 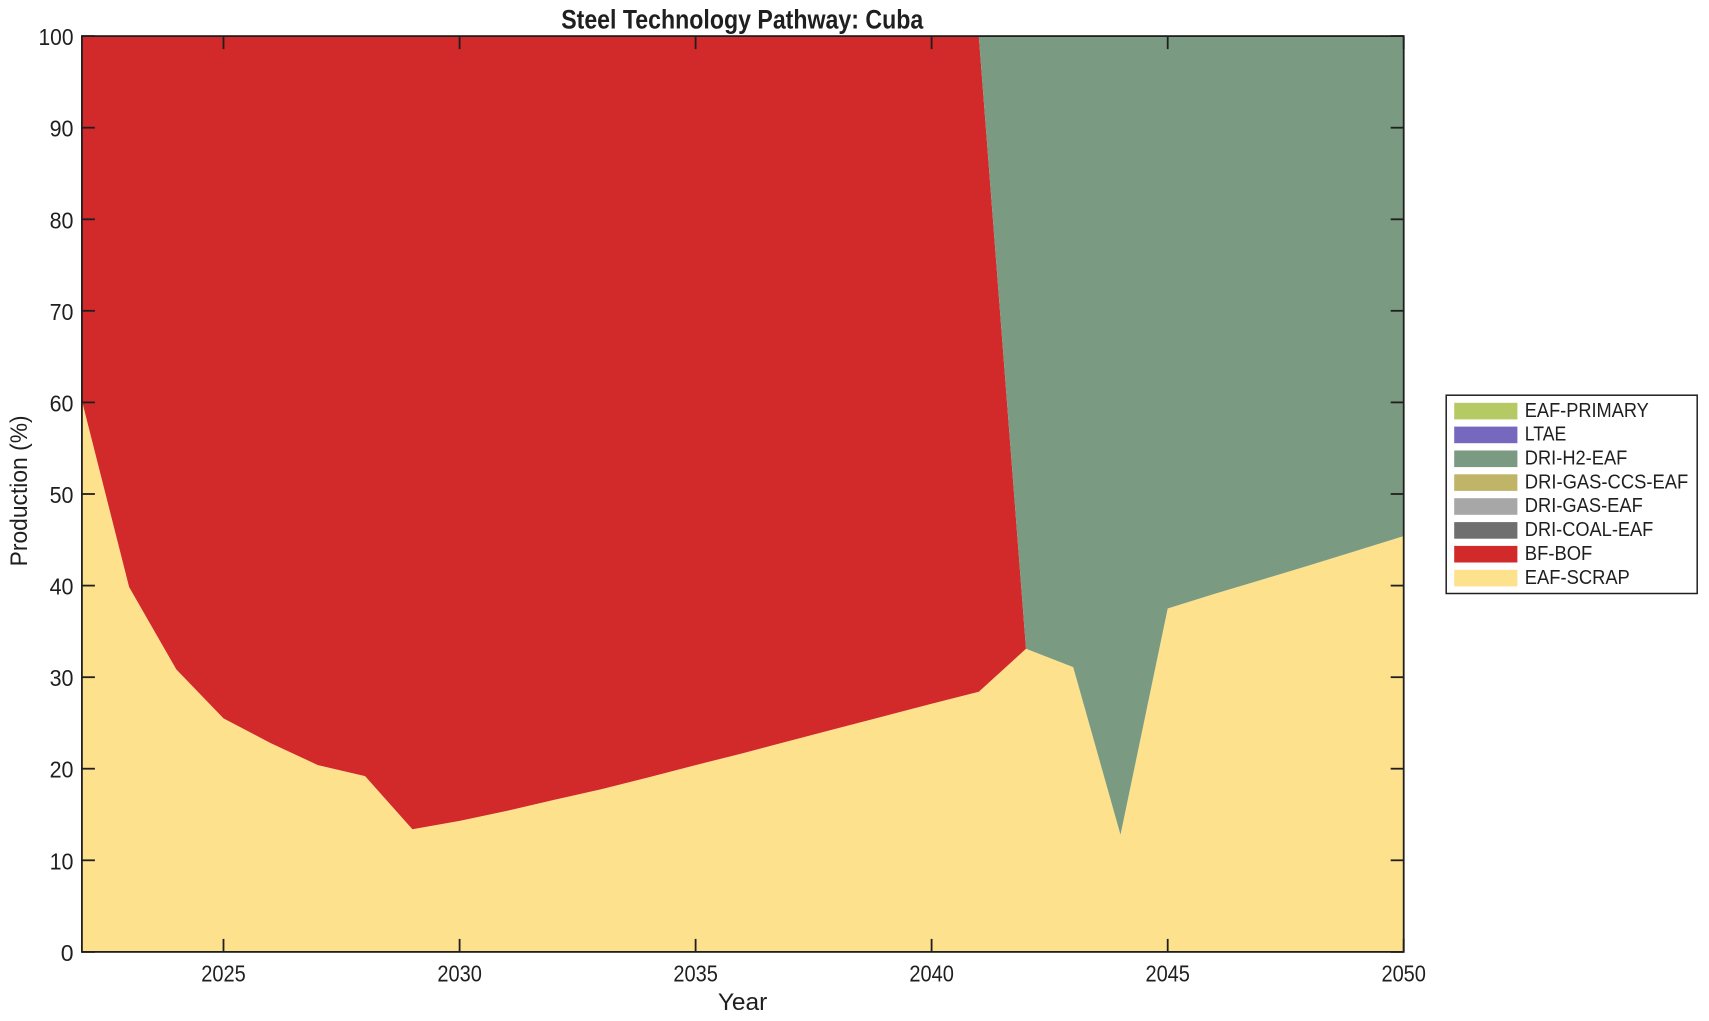 I want to click on svg-text: 2035, so click(x=695, y=974).